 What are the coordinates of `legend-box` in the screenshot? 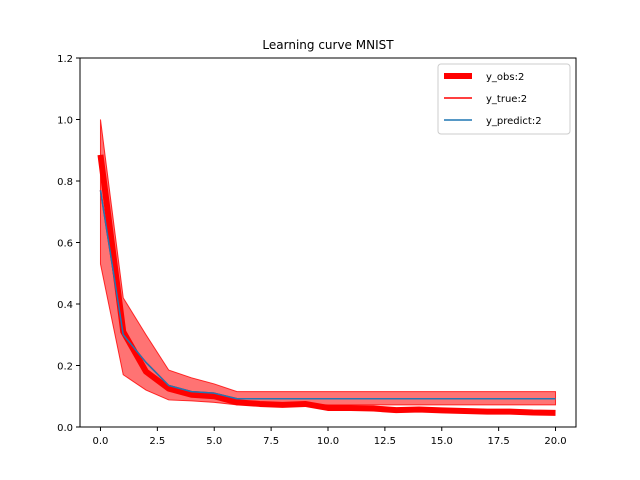 It's located at (504, 99).